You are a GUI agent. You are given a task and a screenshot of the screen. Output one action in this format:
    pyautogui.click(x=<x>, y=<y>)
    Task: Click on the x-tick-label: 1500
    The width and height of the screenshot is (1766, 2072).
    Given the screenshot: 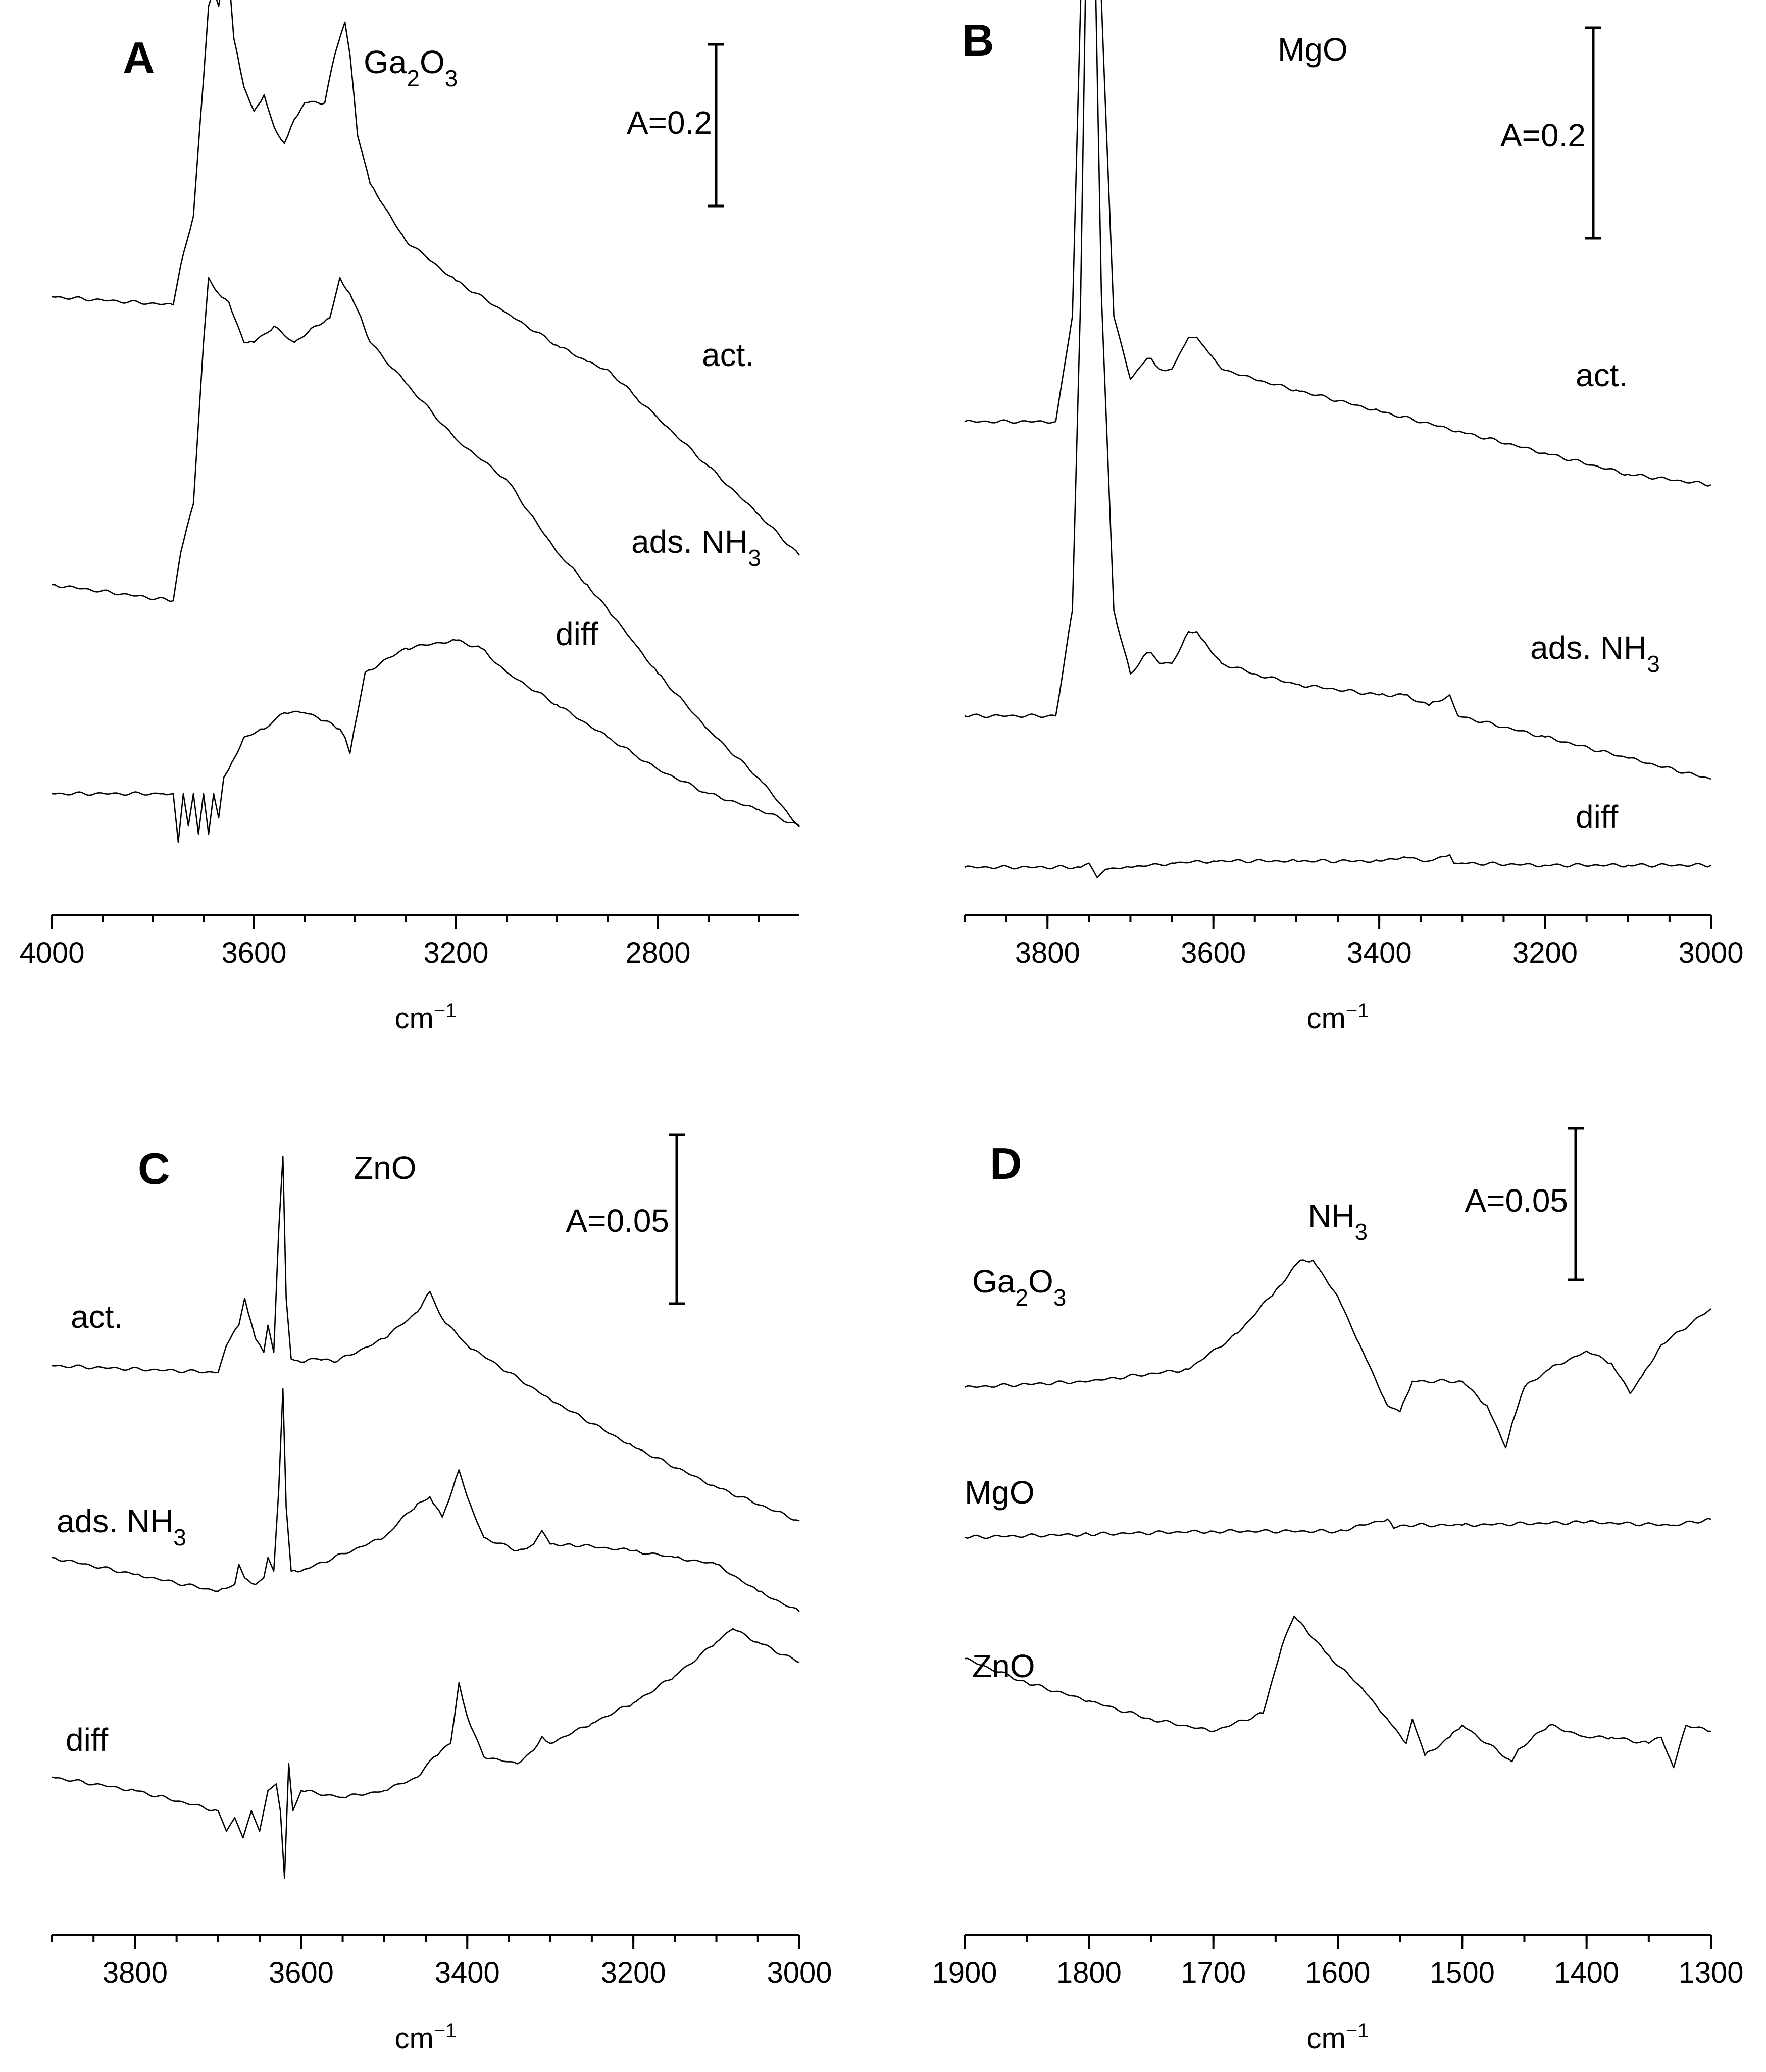 What is the action you would take?
    pyautogui.click(x=1462, y=1973)
    